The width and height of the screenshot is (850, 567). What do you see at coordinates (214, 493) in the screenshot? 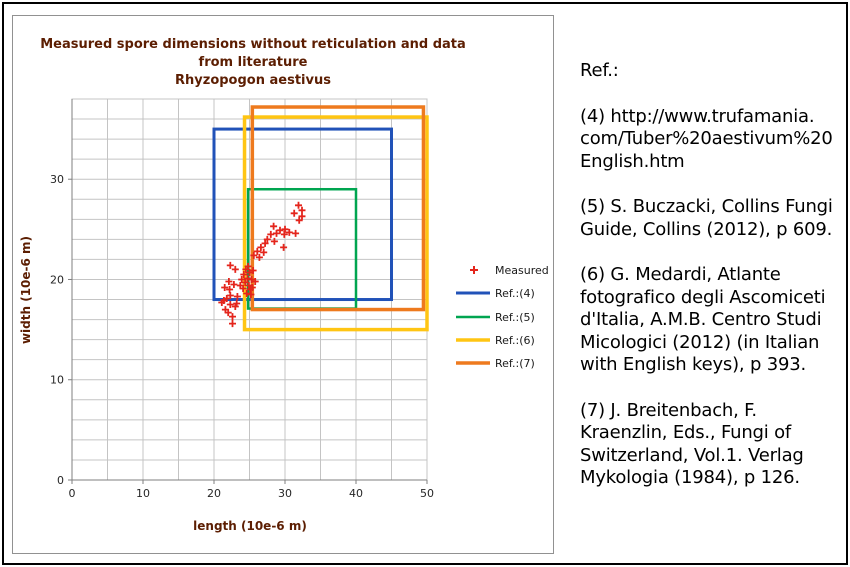
I see `x-tick-label: 20` at bounding box center [214, 493].